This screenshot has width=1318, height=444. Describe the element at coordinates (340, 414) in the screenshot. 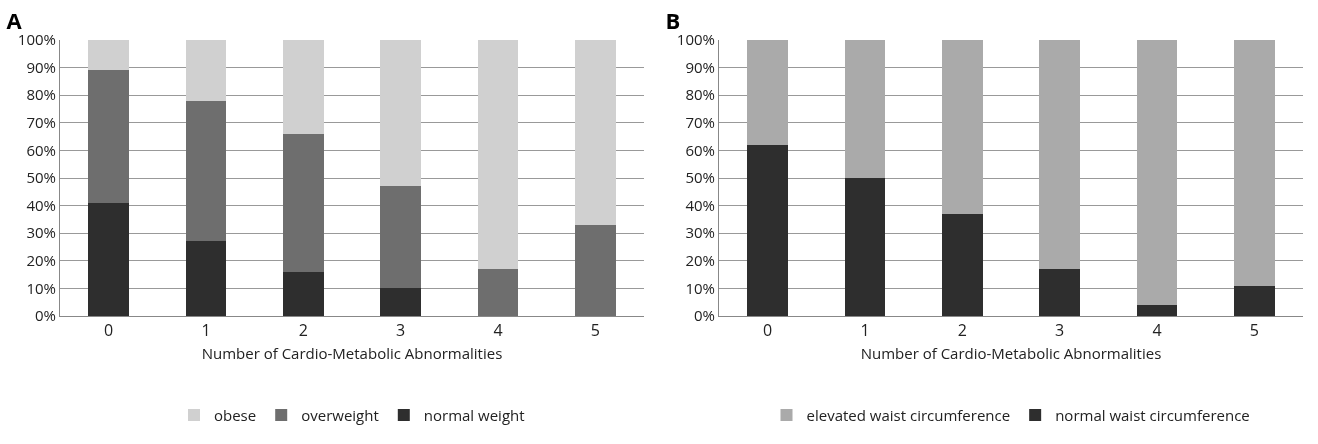

I see `legend-label: overweight` at that location.